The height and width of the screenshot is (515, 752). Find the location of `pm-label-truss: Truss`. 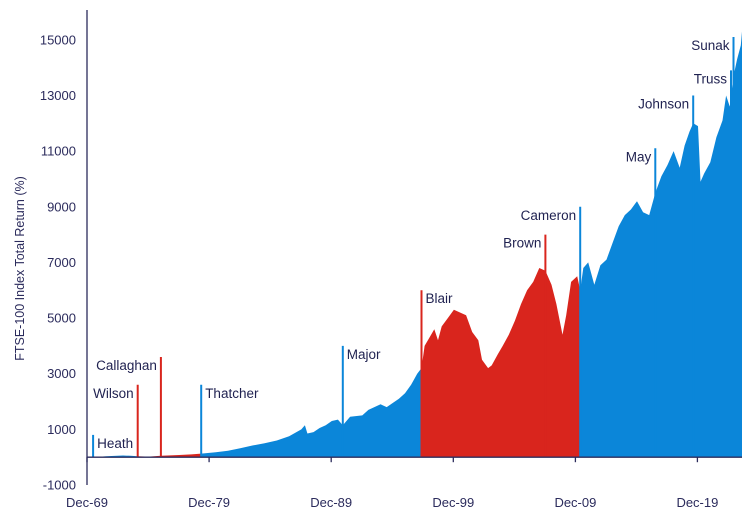

pm-label-truss: Truss is located at coordinates (710, 78).